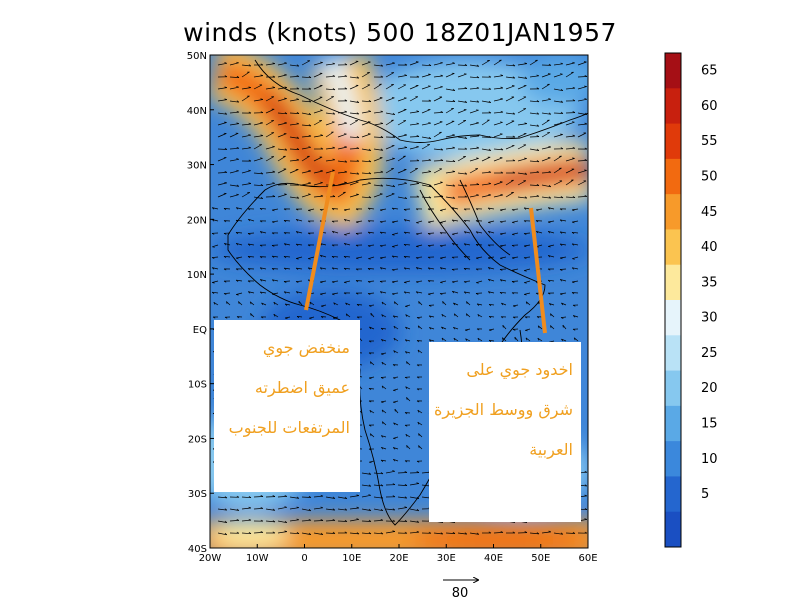 Image resolution: width=800 pixels, height=600 pixels. I want to click on longitude-tick-label: 60E, so click(587, 558).